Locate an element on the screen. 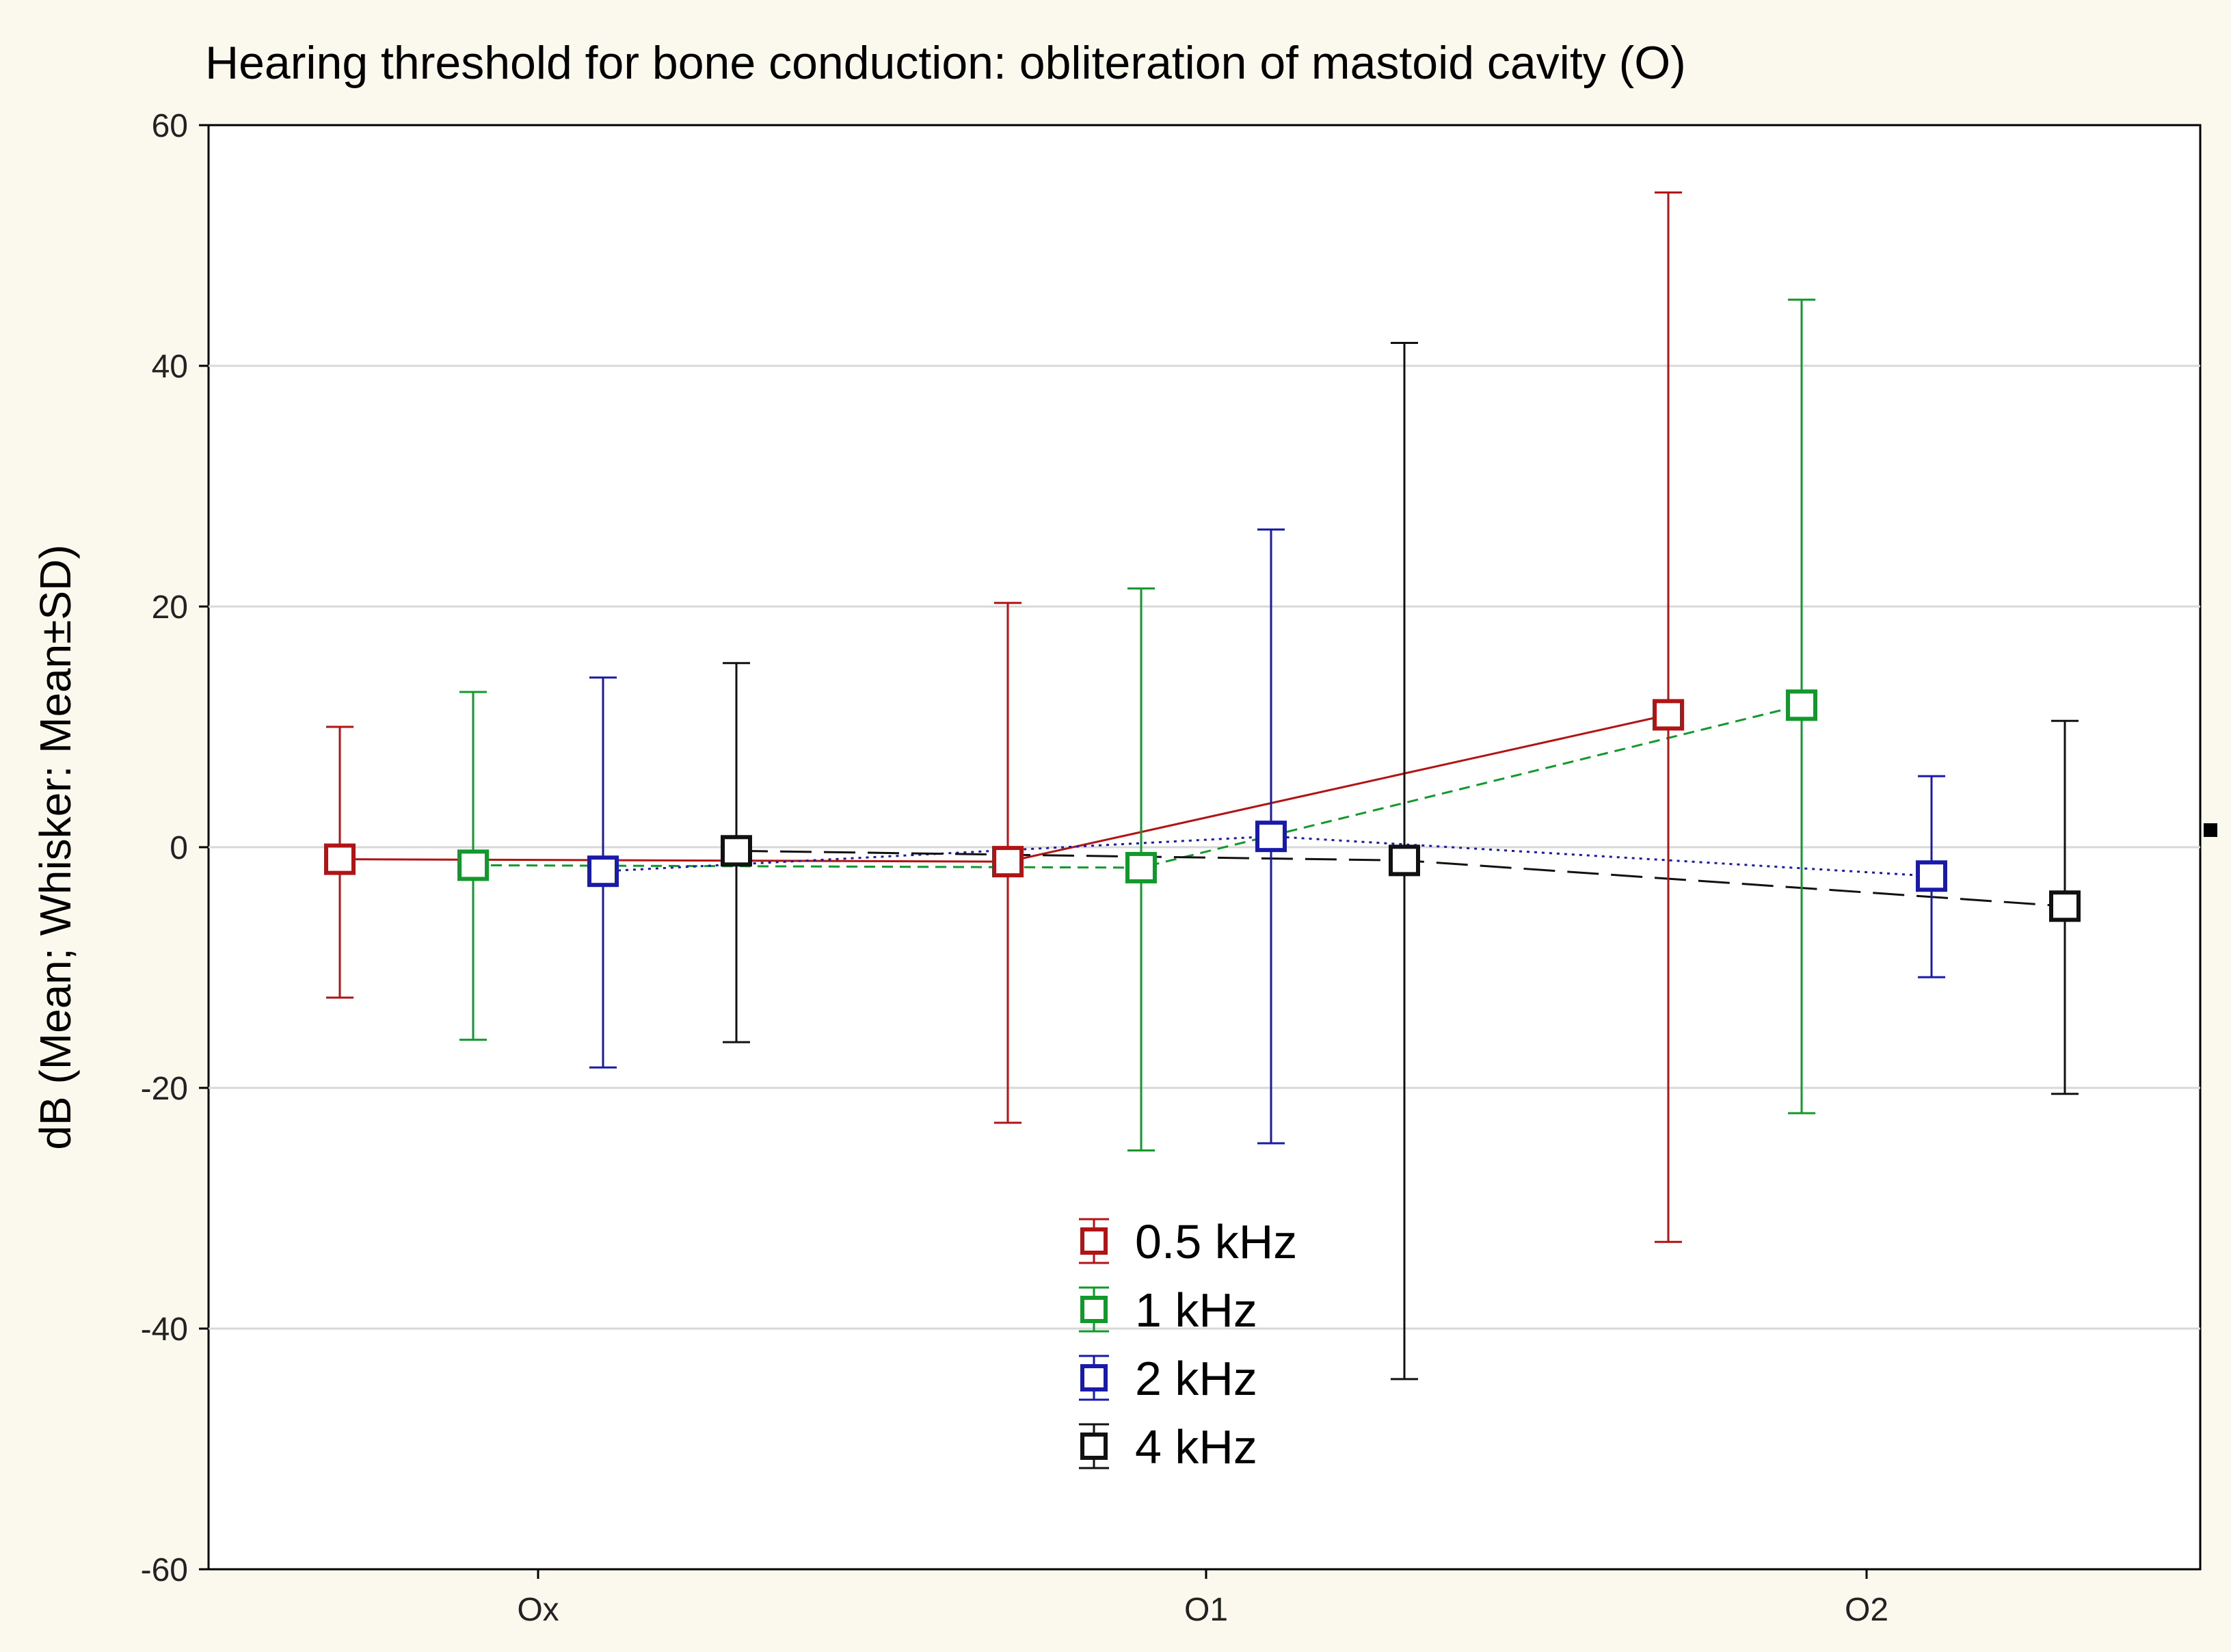  legend-item-1-khz: 1 kHz is located at coordinates (1168, 1310).